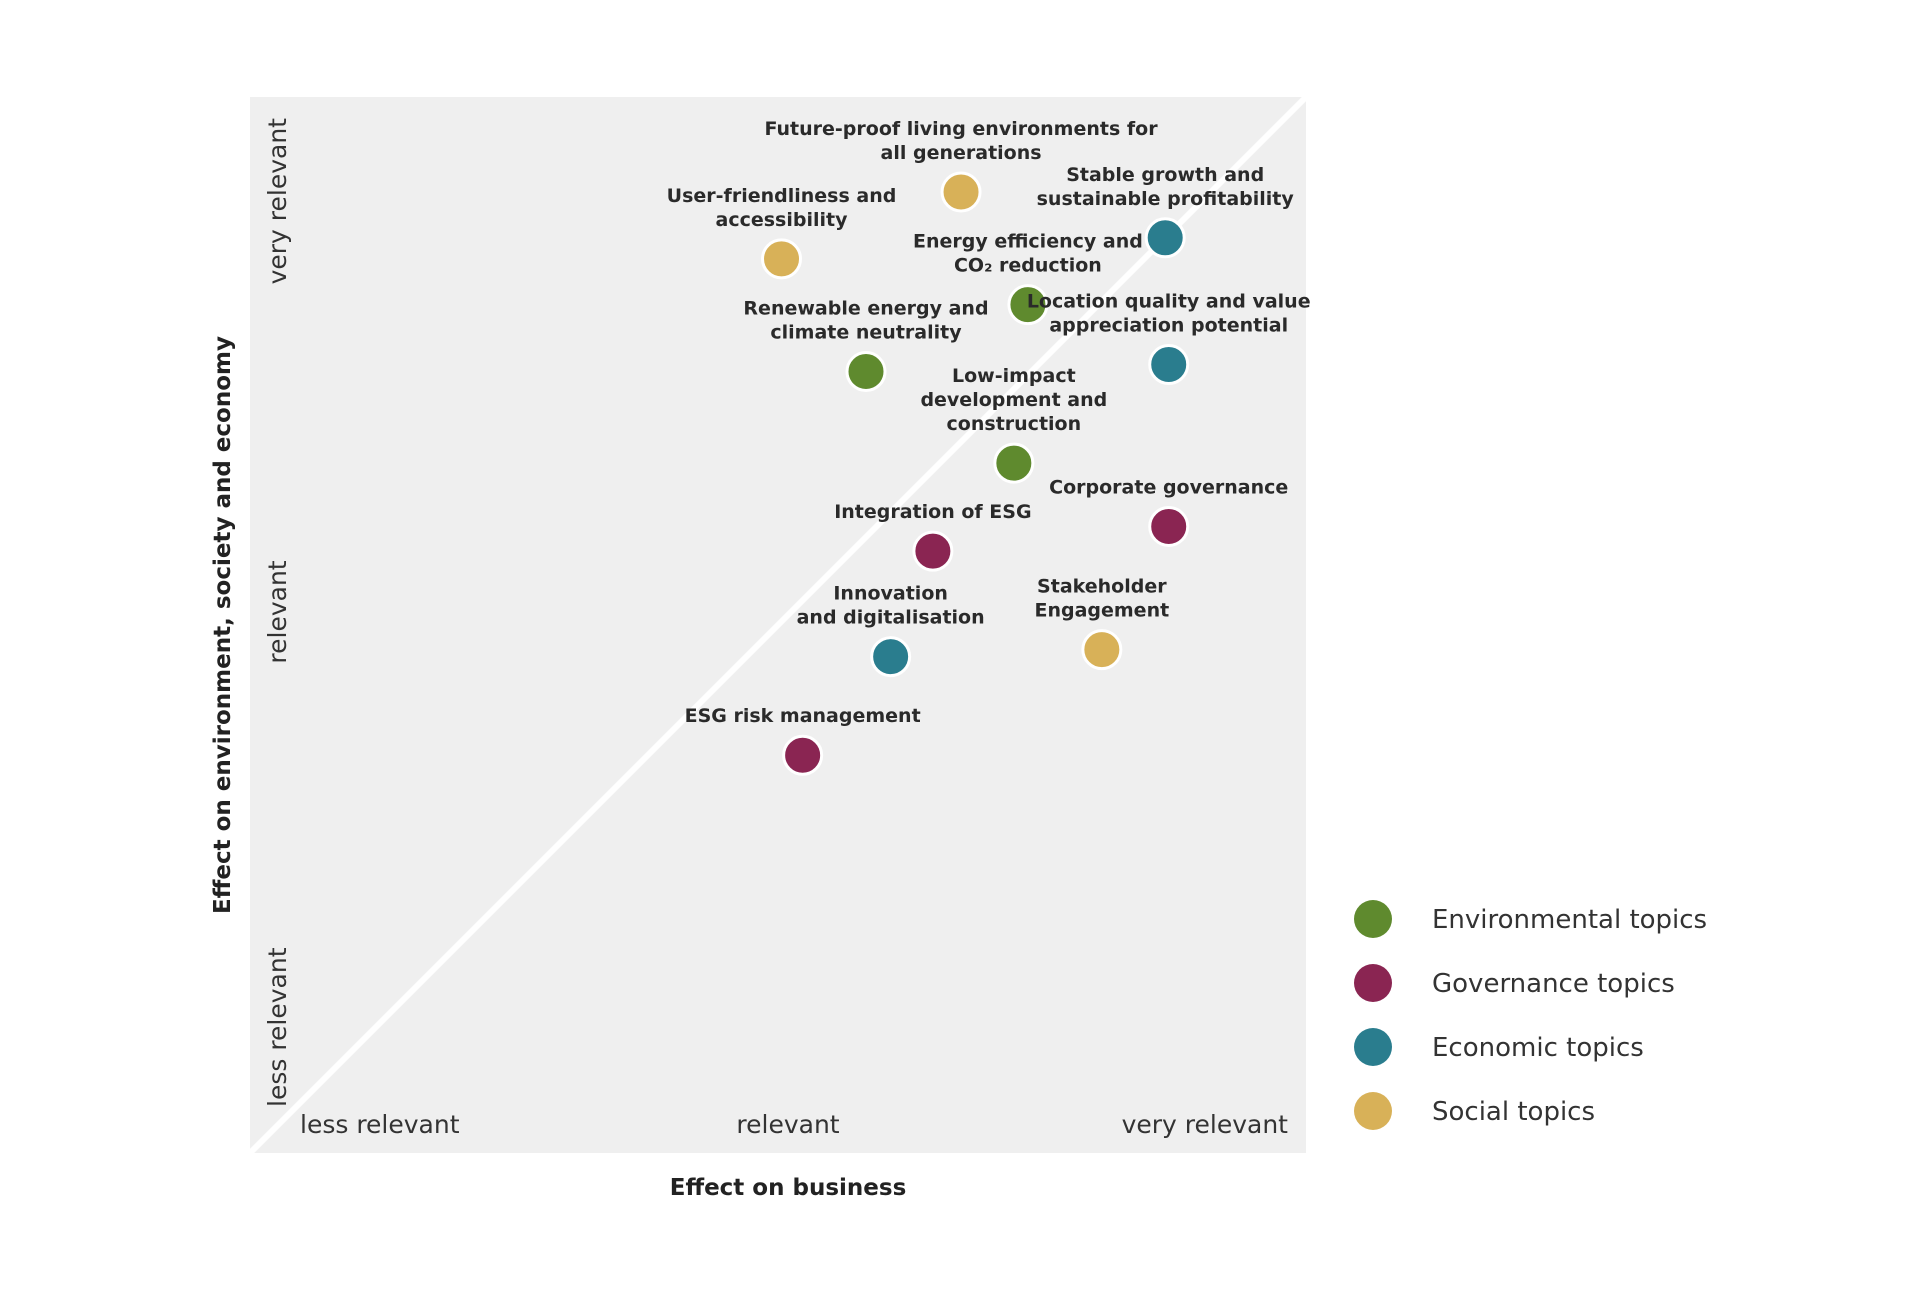 The image size is (1920, 1310). What do you see at coordinates (787, 1124) in the screenshot?
I see `x-tick-relevant: relevant` at bounding box center [787, 1124].